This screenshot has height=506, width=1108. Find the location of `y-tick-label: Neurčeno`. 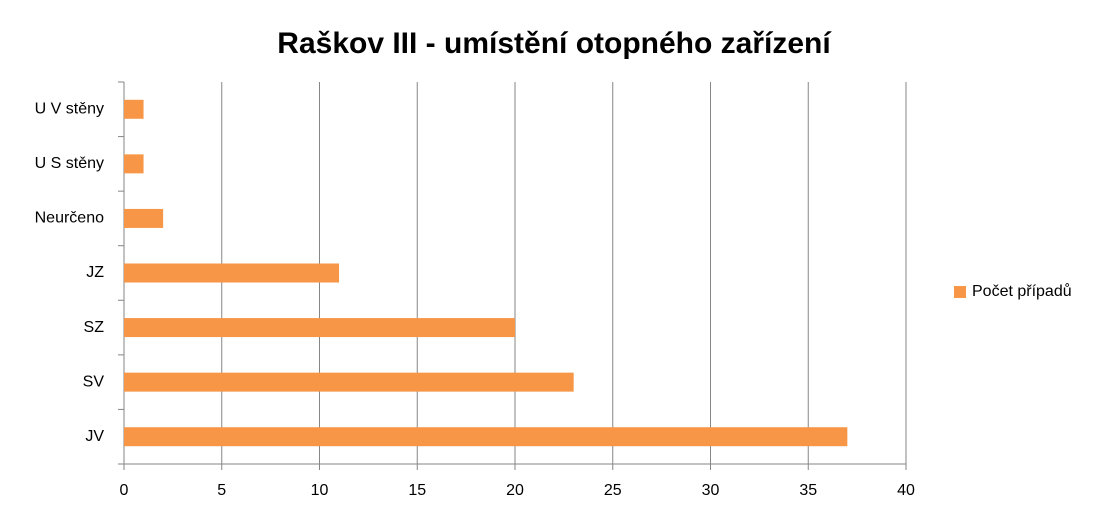

y-tick-label: Neurčeno is located at coordinates (69, 218).